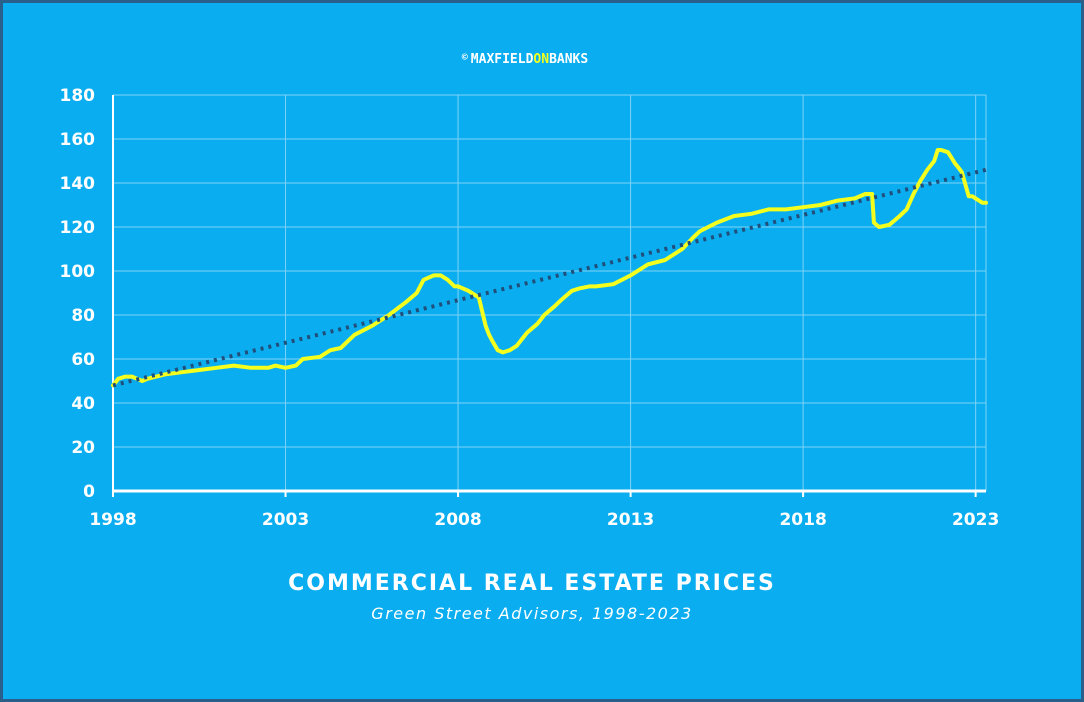 The image size is (1084, 702). Describe the element at coordinates (541, 59) in the screenshot. I see `credit-part2: ON` at that location.